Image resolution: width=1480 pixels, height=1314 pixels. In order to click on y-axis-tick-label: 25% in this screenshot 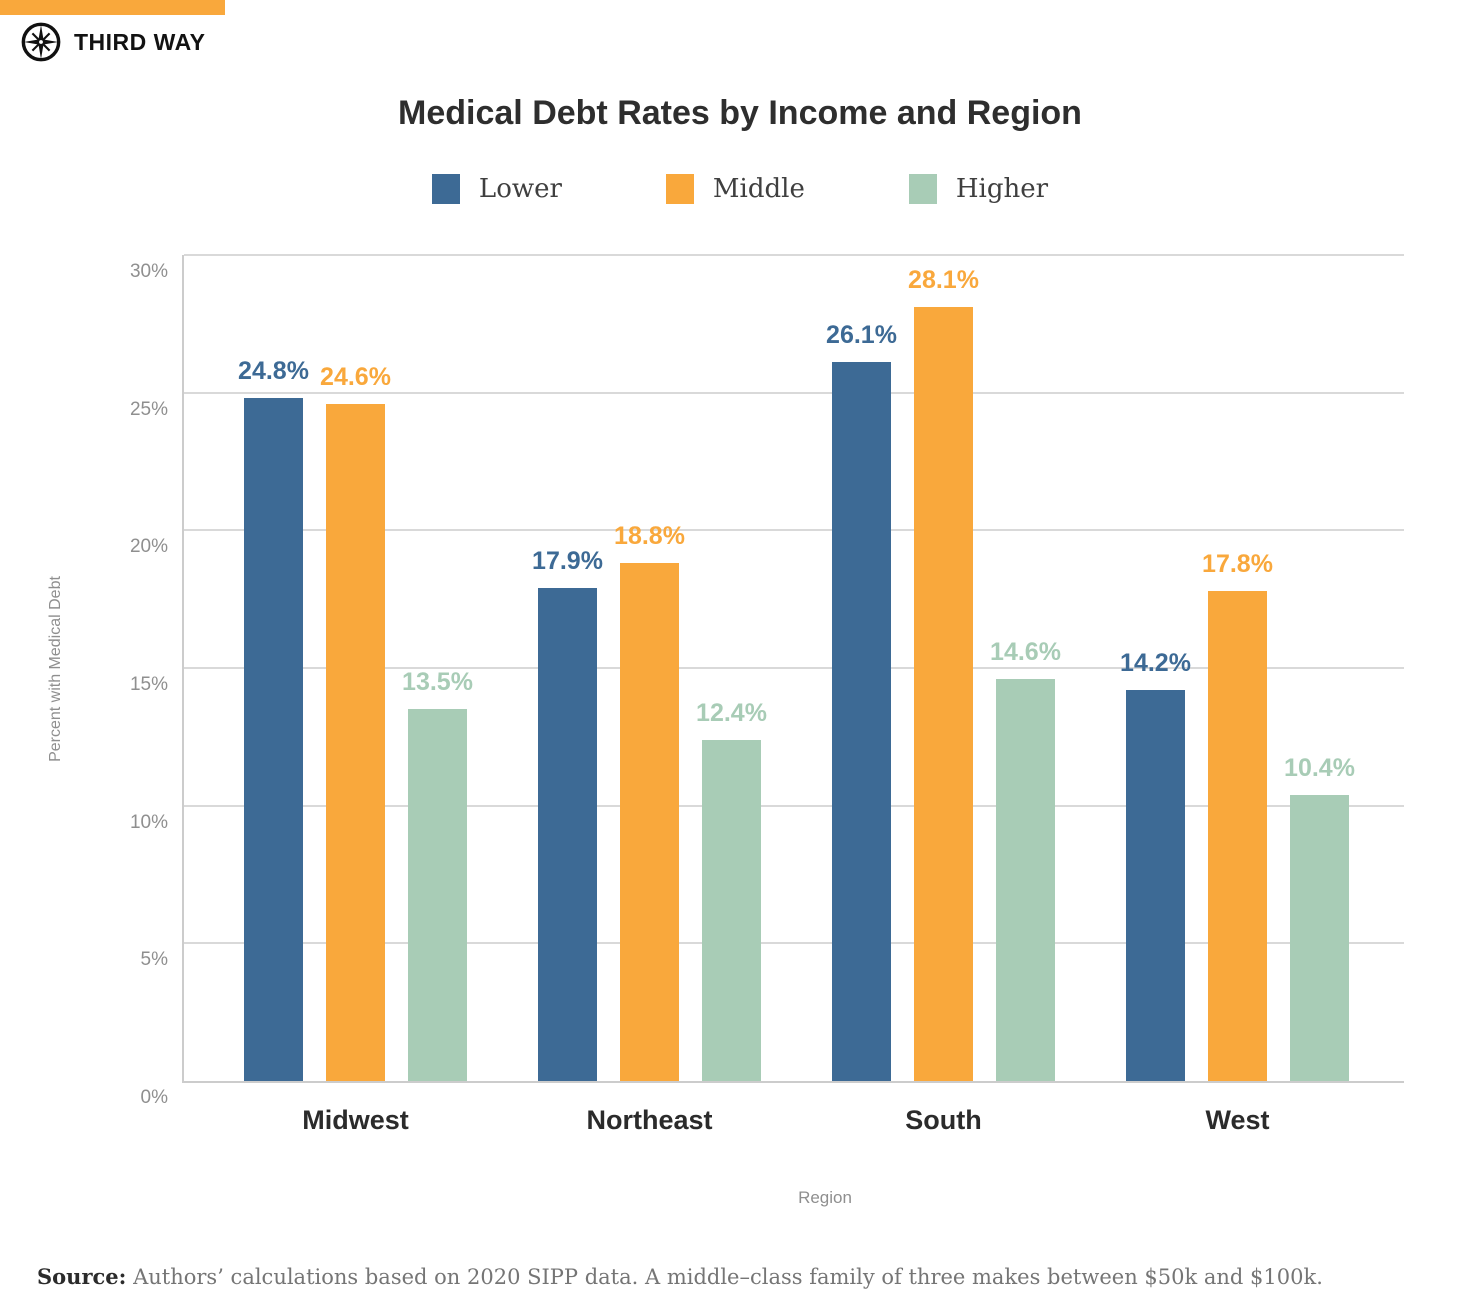, I will do `click(148, 409)`.